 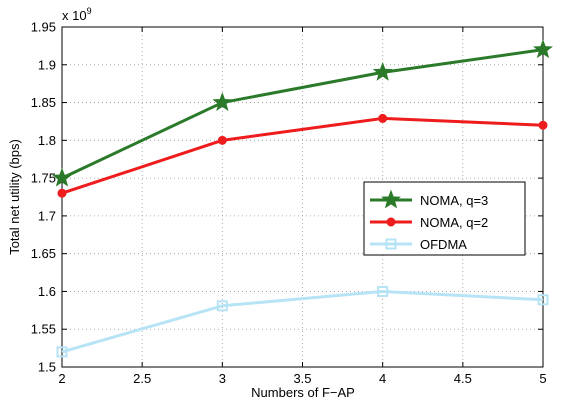 I want to click on y-tick-label: 1.6, so click(x=47, y=291).